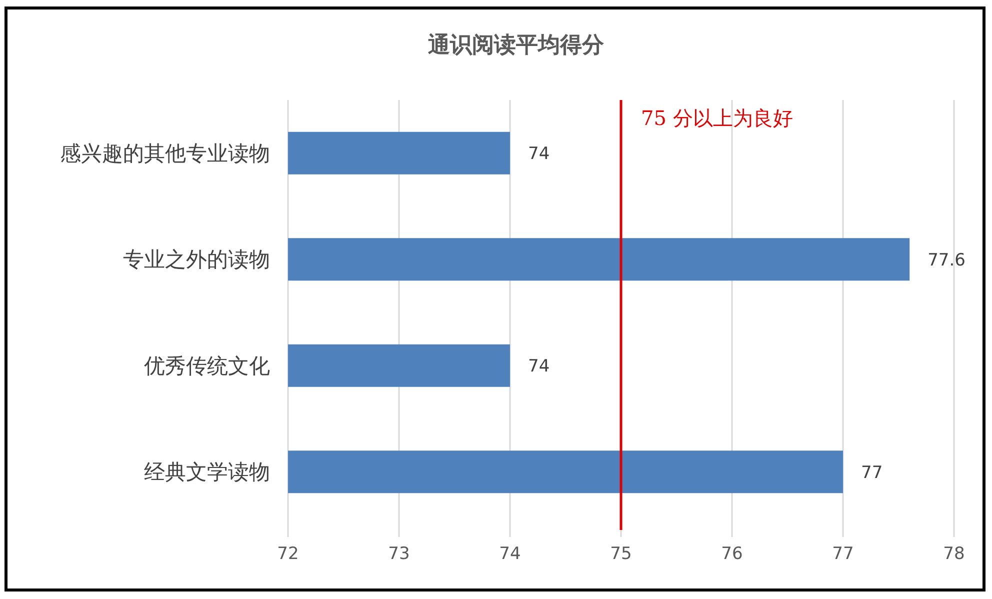  Describe the element at coordinates (207, 472) in the screenshot. I see `y-tick-label: 经典文学读物` at that location.